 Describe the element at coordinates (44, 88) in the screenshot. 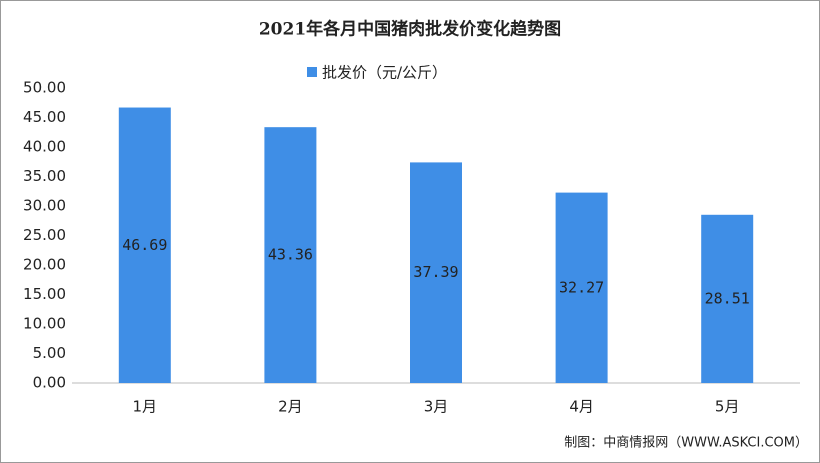

I see `y-tick-label: 50.00` at that location.